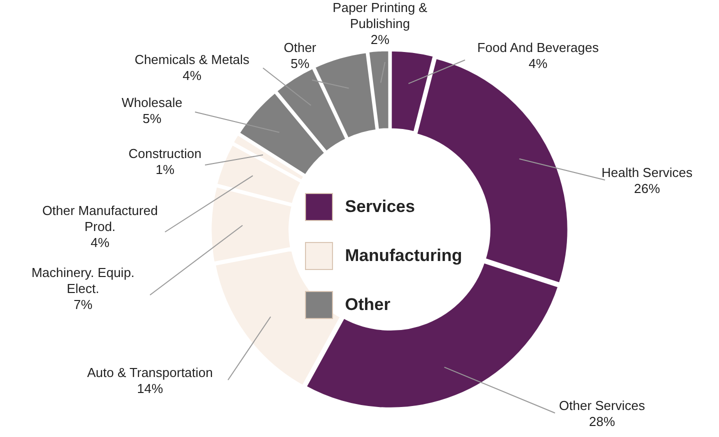 The height and width of the screenshot is (437, 719). What do you see at coordinates (602, 406) in the screenshot?
I see `slice-label: Other Services` at bounding box center [602, 406].